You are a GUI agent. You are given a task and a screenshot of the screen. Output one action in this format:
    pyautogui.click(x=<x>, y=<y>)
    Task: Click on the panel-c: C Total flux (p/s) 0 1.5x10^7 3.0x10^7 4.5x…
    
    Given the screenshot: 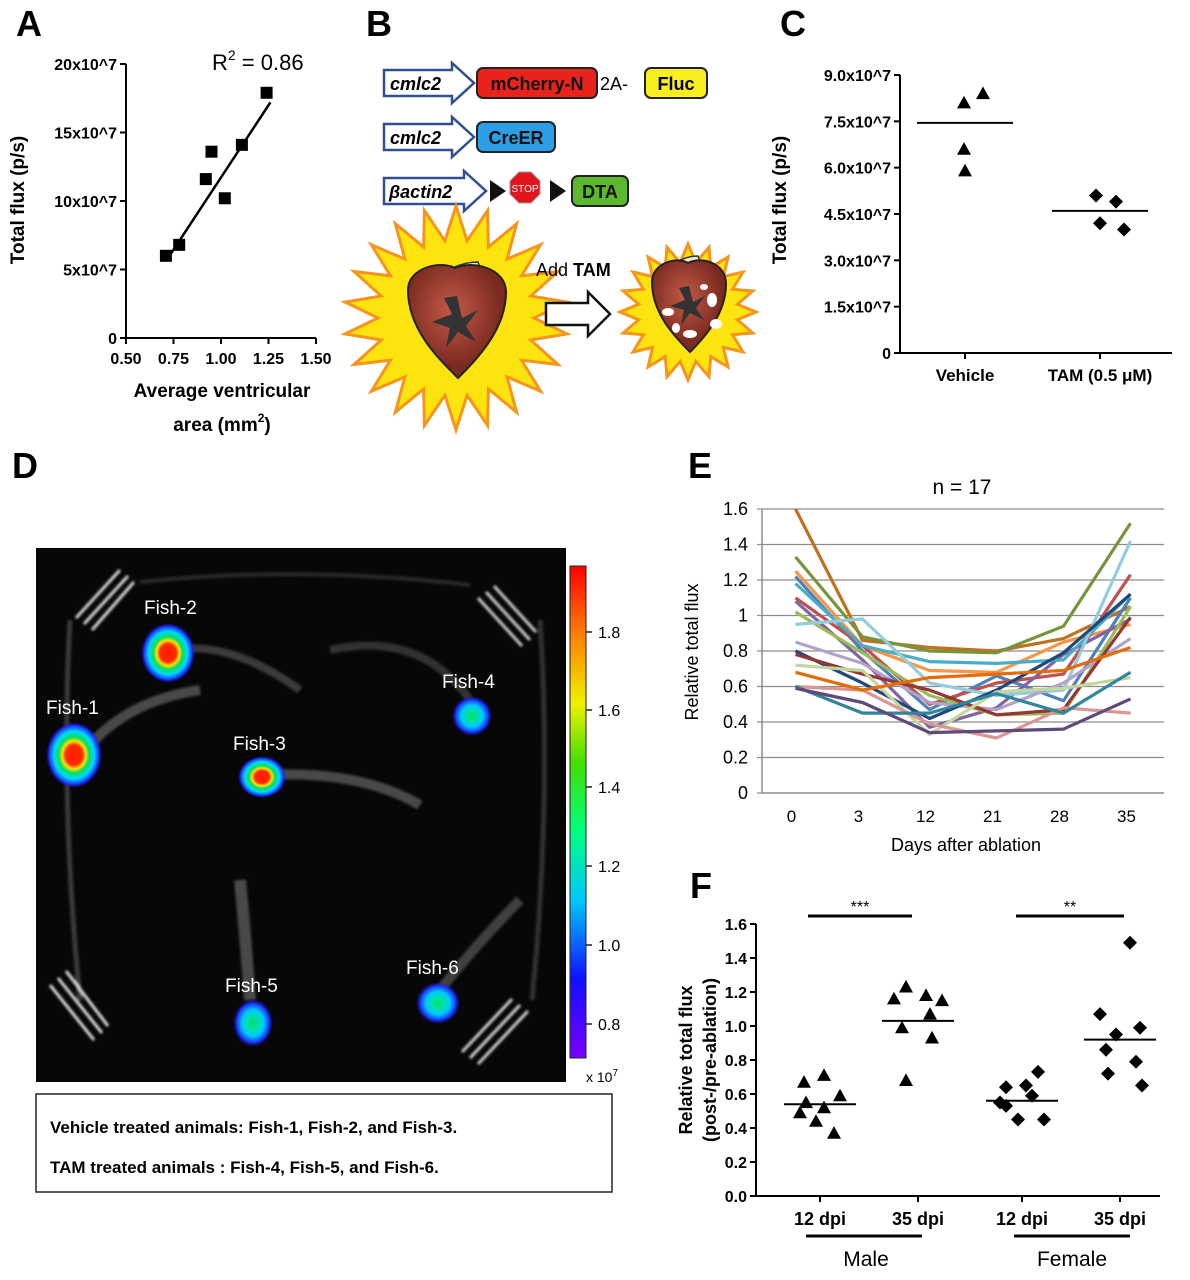 What is the action you would take?
    pyautogui.click(x=971, y=194)
    